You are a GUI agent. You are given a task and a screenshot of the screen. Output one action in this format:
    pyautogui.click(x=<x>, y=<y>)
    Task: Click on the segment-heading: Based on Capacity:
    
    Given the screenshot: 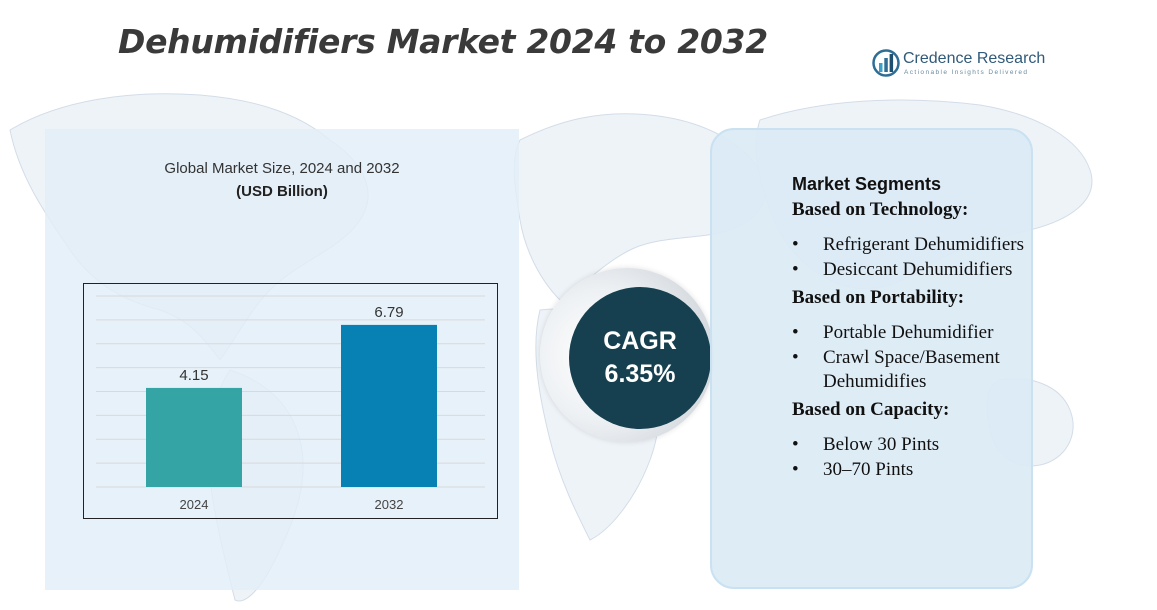 What is the action you would take?
    pyautogui.click(x=871, y=409)
    